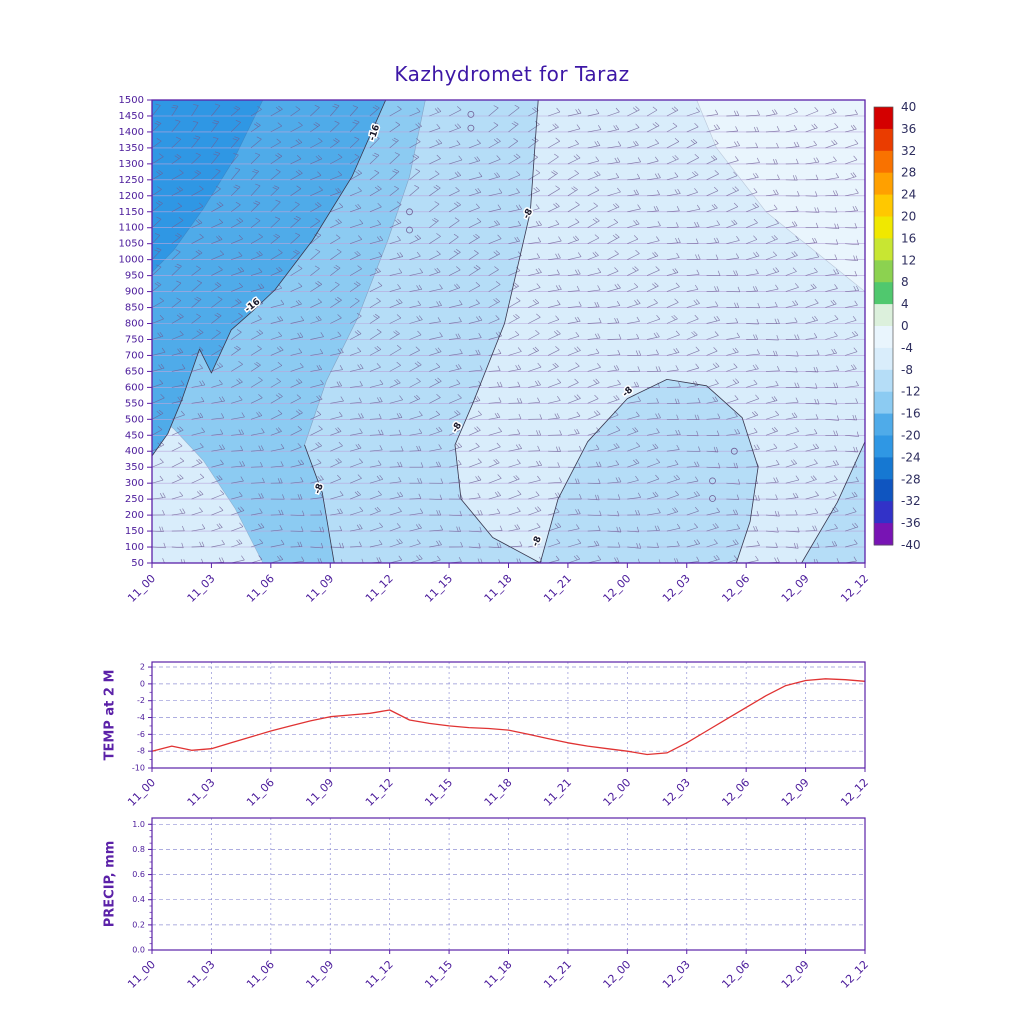 The width and height of the screenshot is (1024, 1024). Describe the element at coordinates (134, 547) in the screenshot. I see `svg-text: 100` at that location.